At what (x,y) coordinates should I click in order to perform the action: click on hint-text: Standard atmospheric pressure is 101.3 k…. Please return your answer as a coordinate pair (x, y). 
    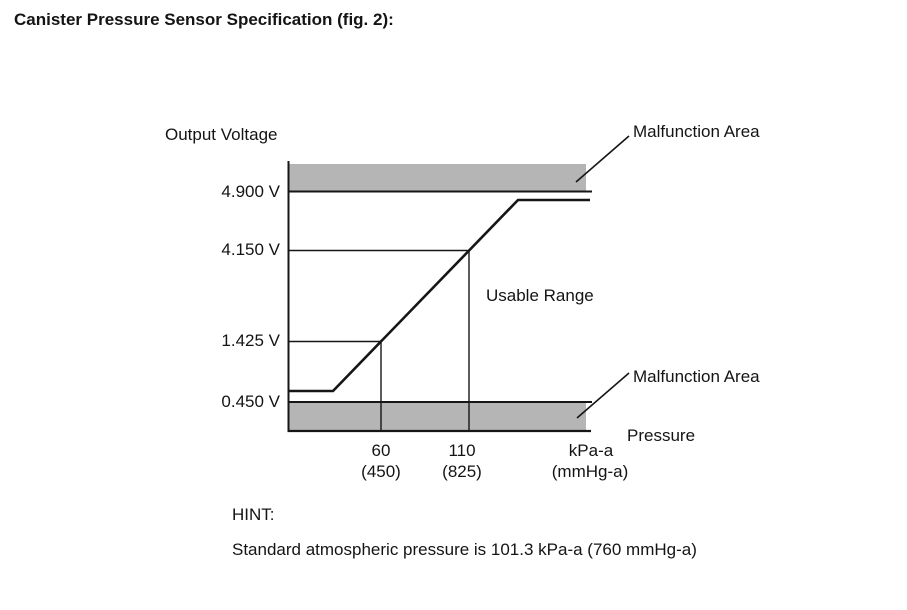
    Looking at the image, I should click on (464, 549).